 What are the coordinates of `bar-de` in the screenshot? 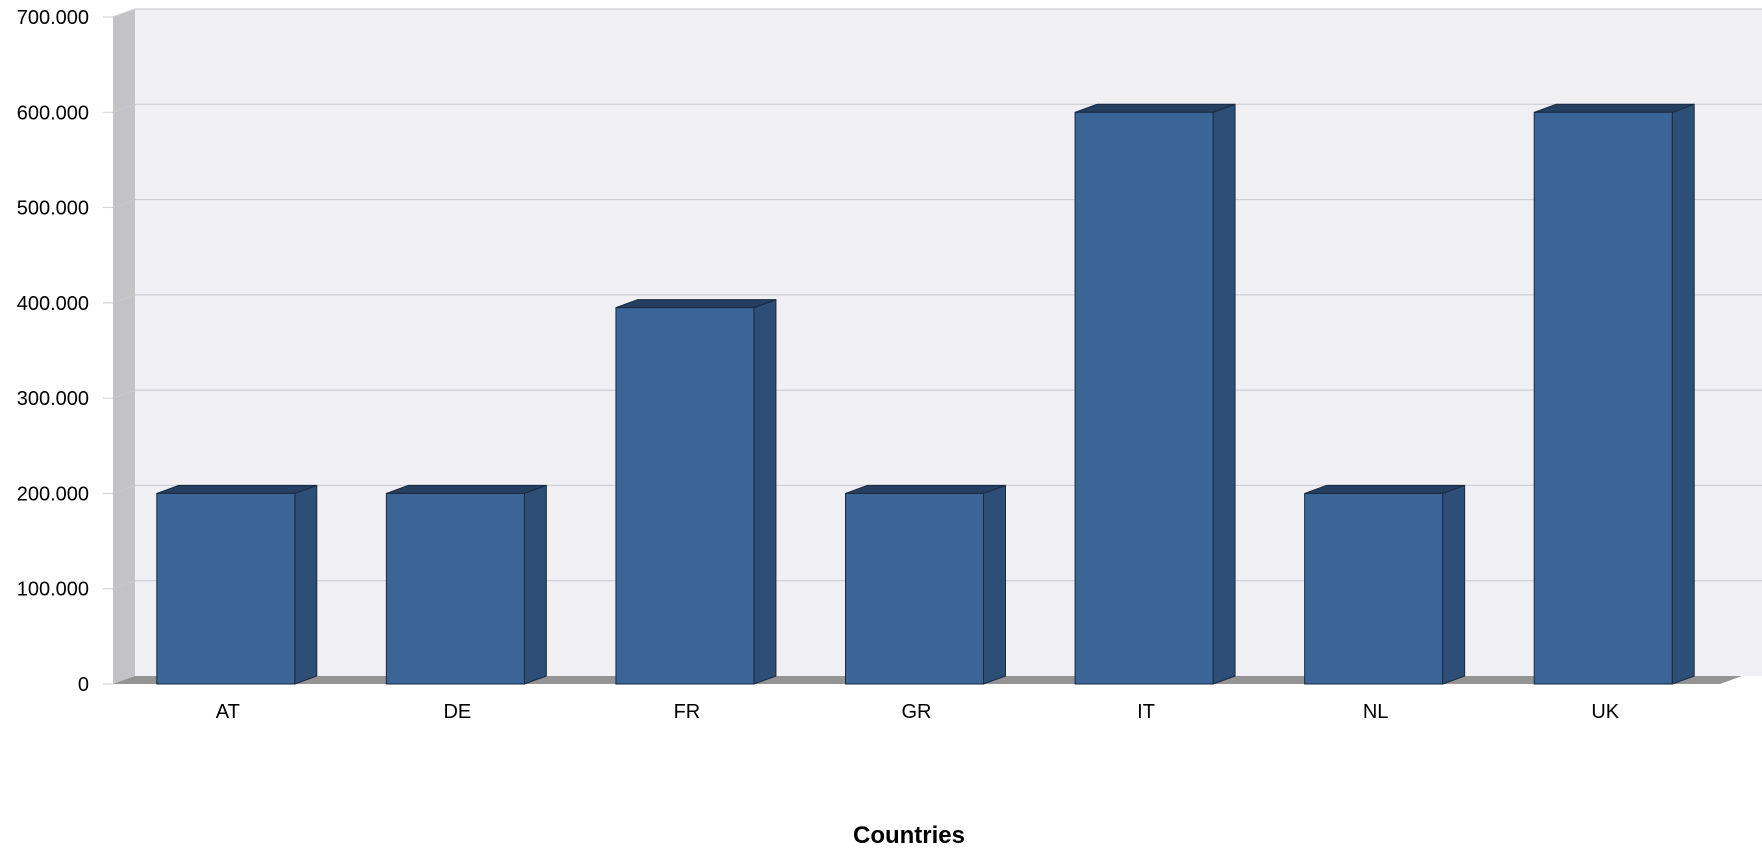 It's located at (466, 584).